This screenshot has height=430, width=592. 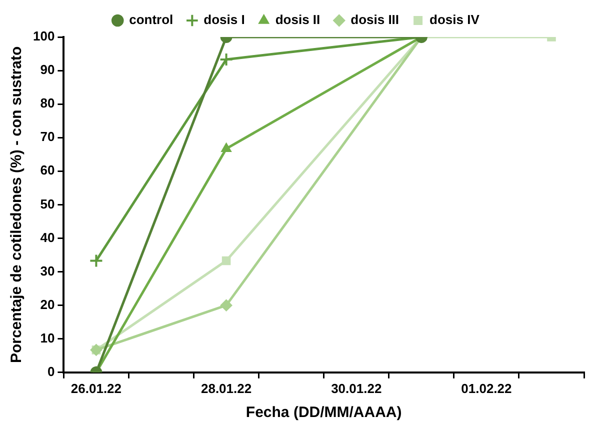 I want to click on x-tick-label: 26.01.22, so click(x=96, y=388).